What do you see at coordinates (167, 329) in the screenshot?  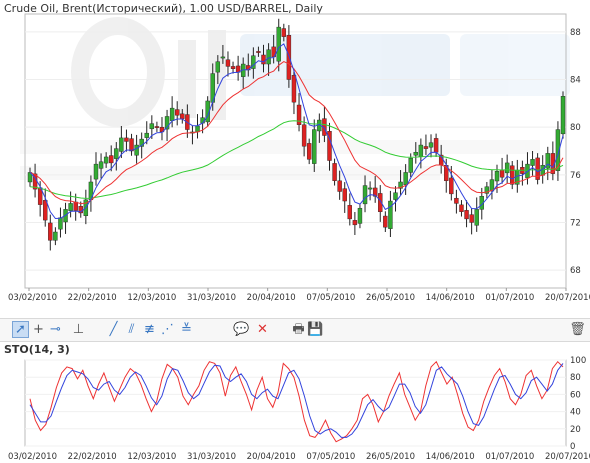 I see `fan-lines-tool-icon: ⋰` at bounding box center [167, 329].